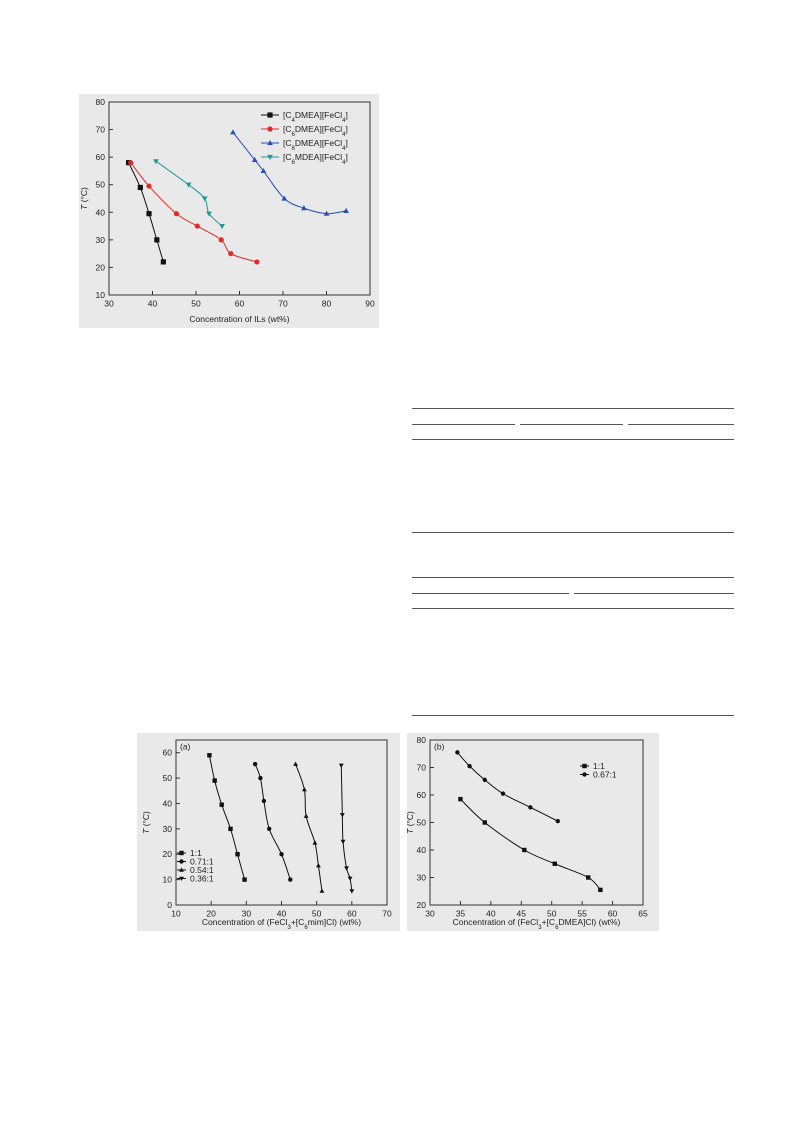 Image resolution: width=793 pixels, height=1123 pixels. Describe the element at coordinates (430, 914) in the screenshot. I see `x-tick-label: 30` at that location.